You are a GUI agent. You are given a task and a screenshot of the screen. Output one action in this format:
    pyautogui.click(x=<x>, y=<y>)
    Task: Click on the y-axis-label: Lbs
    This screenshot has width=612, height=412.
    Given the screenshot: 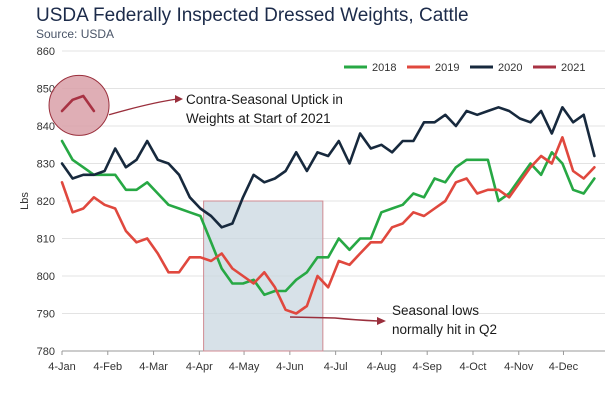 What is the action you would take?
    pyautogui.click(x=25, y=201)
    